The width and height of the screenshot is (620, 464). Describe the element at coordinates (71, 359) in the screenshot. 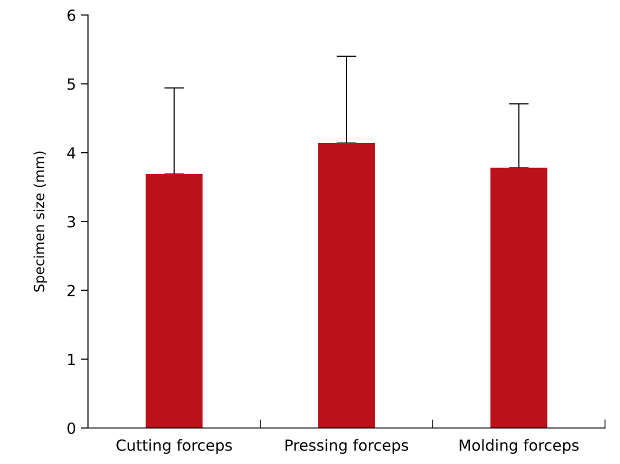

I see `y-tick-label: 1` at that location.